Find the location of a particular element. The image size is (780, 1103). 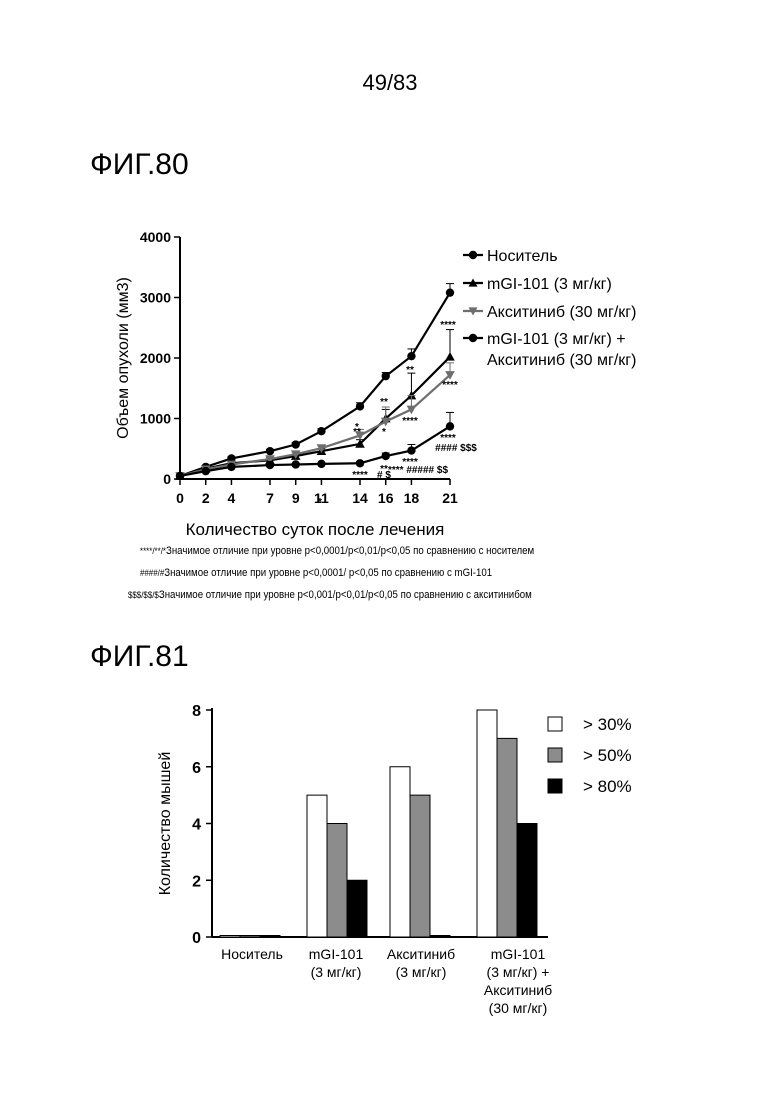

significance-annotation: **** ##### $$ is located at coordinates (418, 470).